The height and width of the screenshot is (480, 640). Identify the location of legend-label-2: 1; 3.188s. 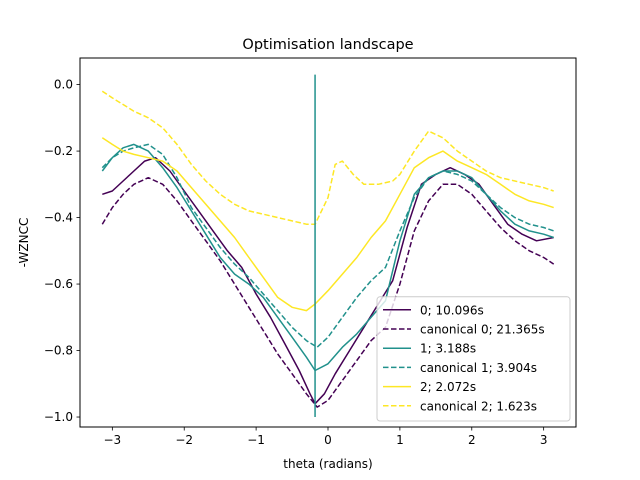
(448, 349).